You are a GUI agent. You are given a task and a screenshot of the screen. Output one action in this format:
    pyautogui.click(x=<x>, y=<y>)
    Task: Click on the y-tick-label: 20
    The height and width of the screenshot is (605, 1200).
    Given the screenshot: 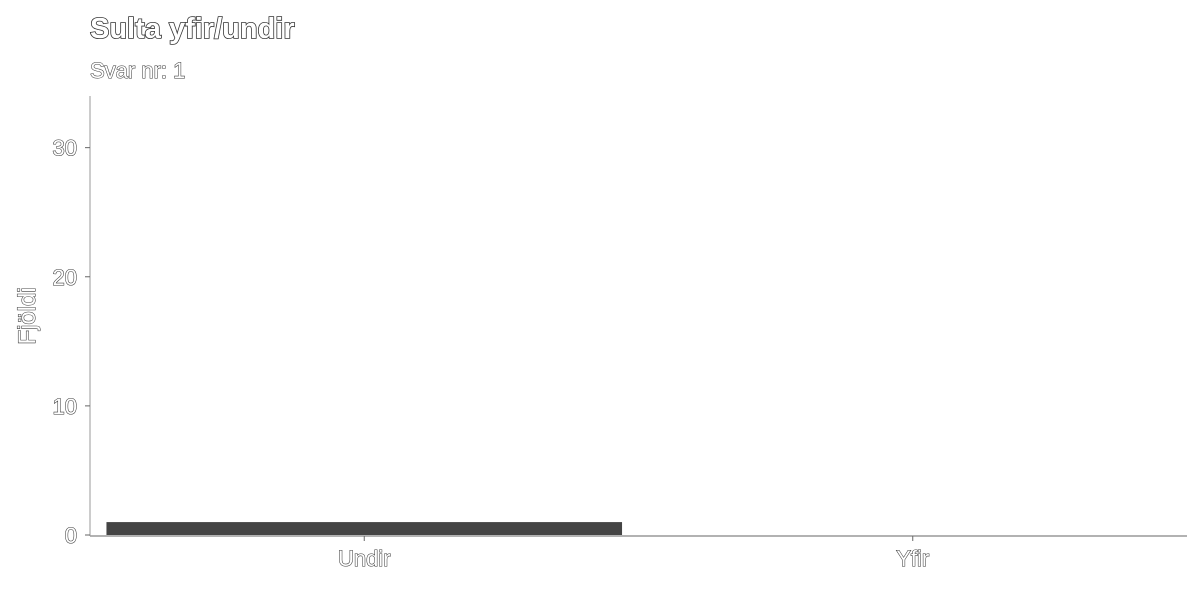 What is the action you would take?
    pyautogui.click(x=65, y=277)
    